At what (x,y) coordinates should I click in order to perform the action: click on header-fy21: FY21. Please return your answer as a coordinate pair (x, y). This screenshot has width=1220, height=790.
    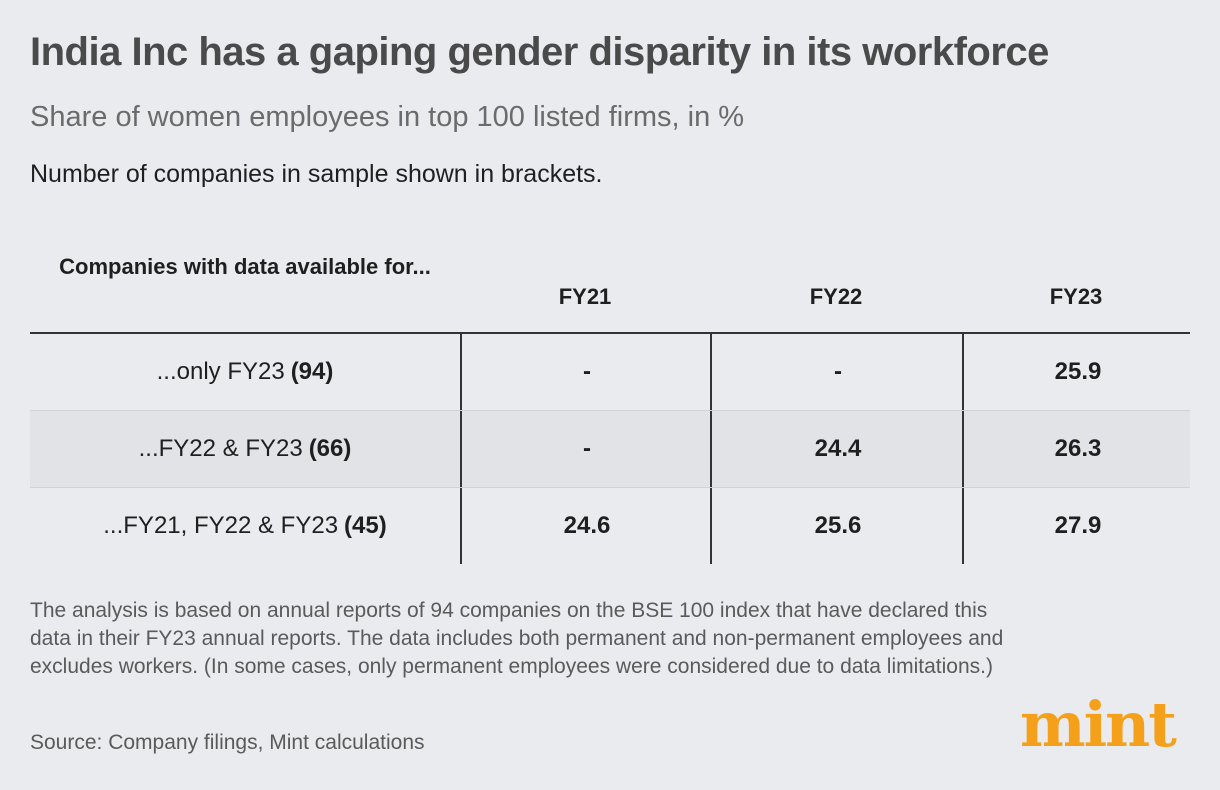
    Looking at the image, I should click on (585, 296).